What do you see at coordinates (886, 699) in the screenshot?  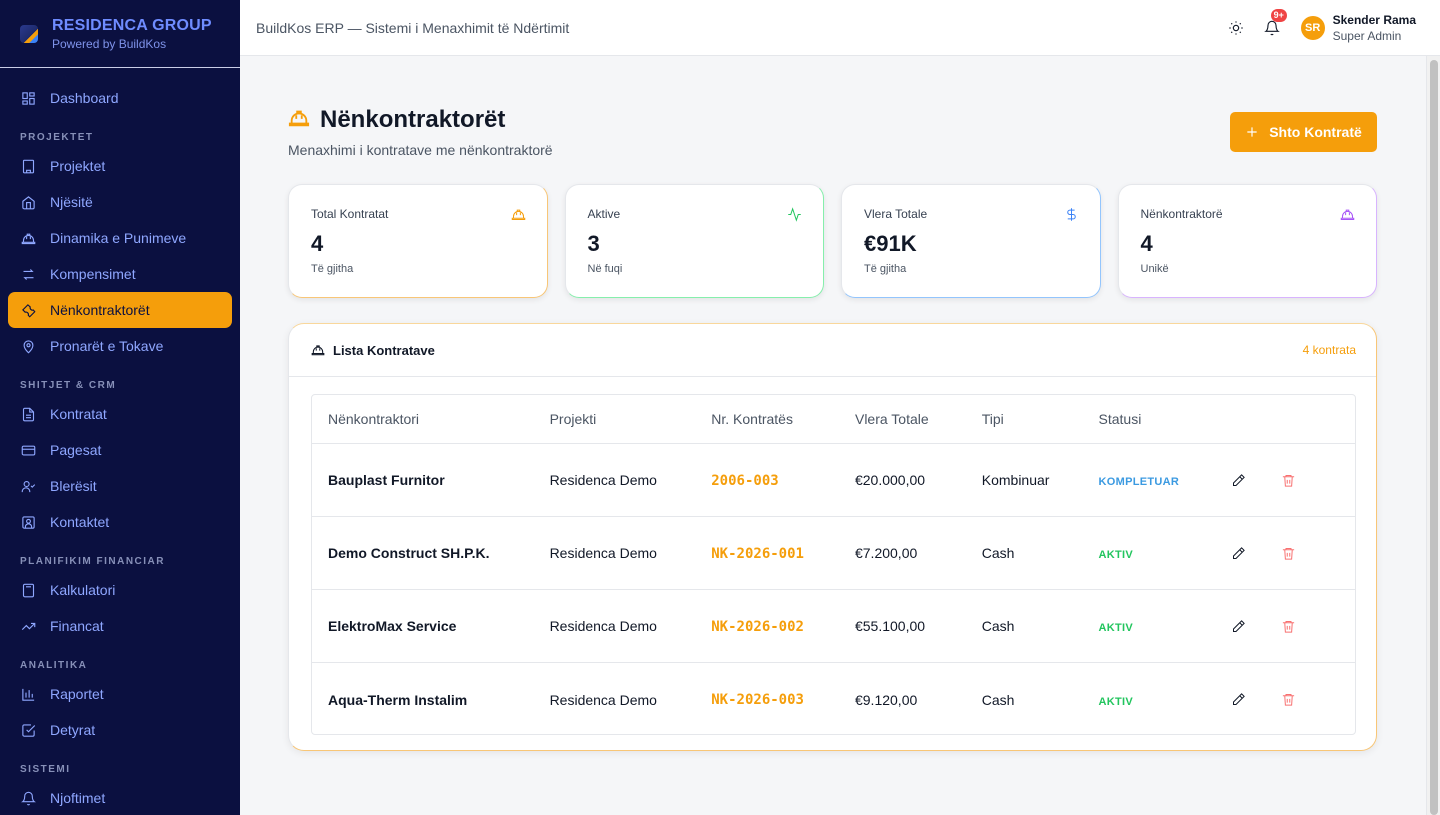 I see `contract-value: €9.120,00` at bounding box center [886, 699].